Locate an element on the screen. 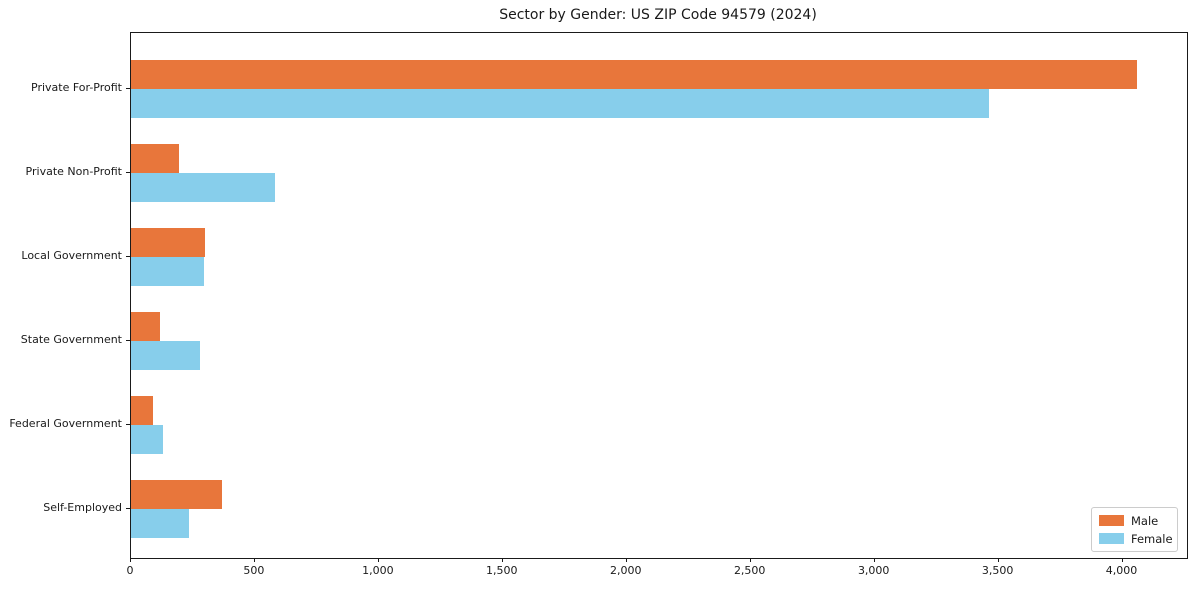 The image size is (1200, 600). bar-female-state-government is located at coordinates (166, 355).